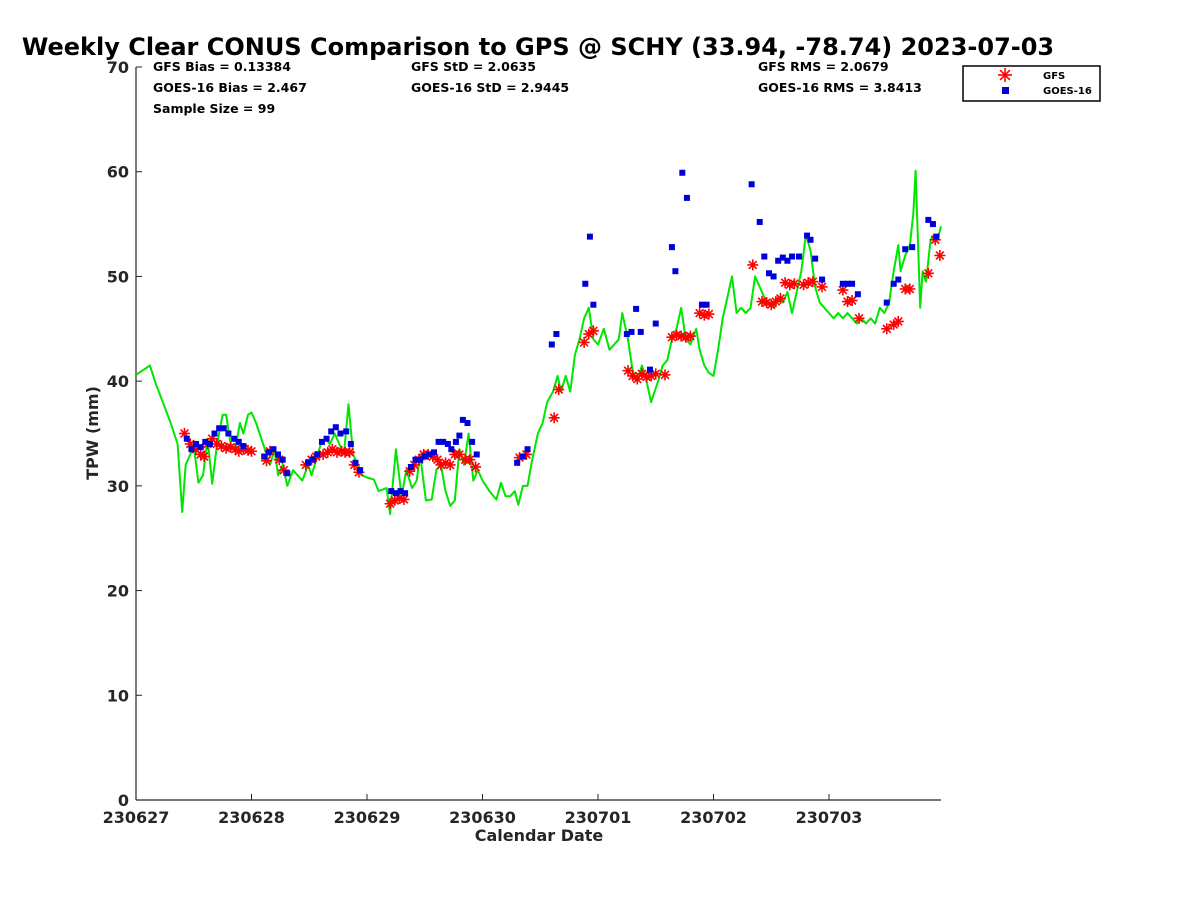  I want to click on x-tick-label: 230702, so click(713, 817).